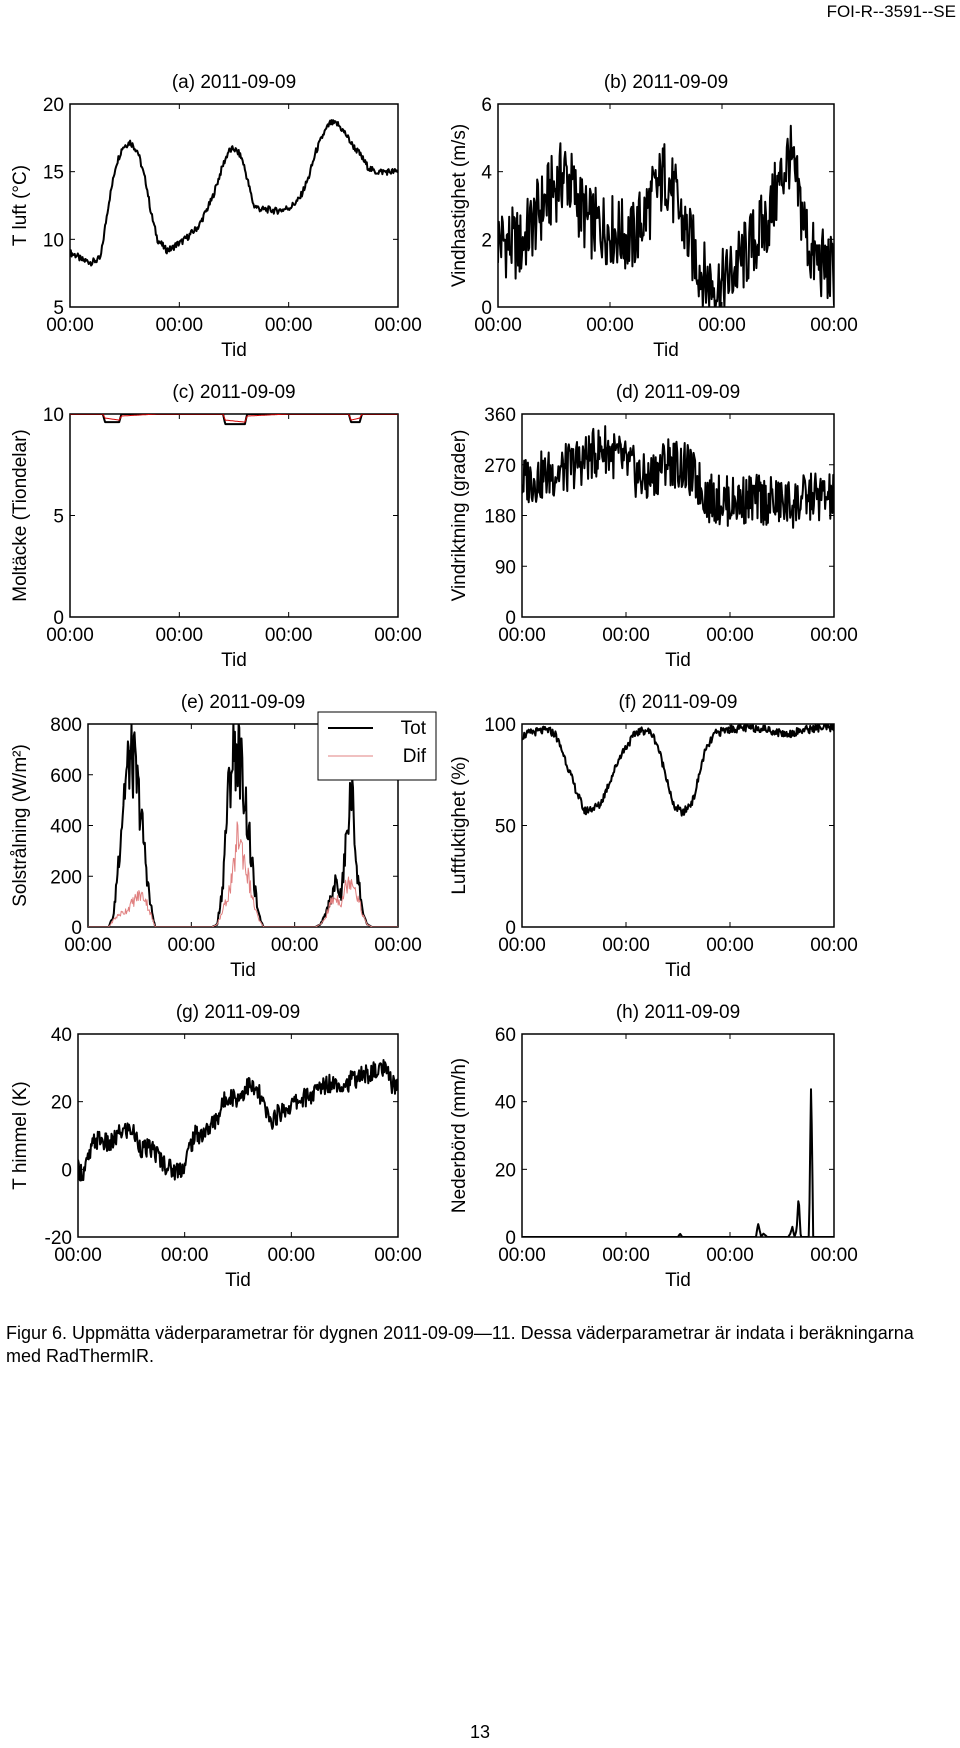 The width and height of the screenshot is (960, 1748). What do you see at coordinates (505, 567) in the screenshot?
I see `y-tick-label: 90` at bounding box center [505, 567].